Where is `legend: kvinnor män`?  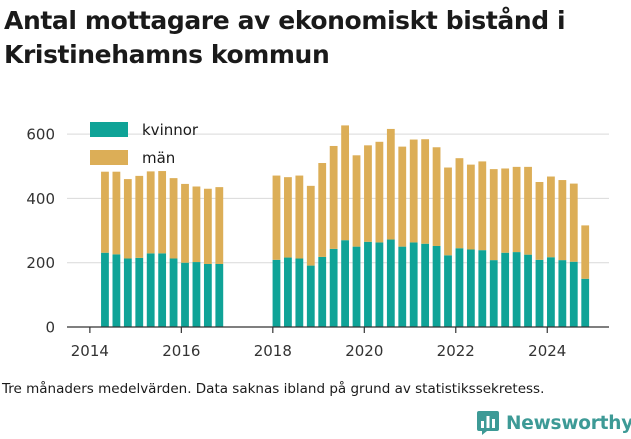 legend: kvinnor män is located at coordinates (144, 144).